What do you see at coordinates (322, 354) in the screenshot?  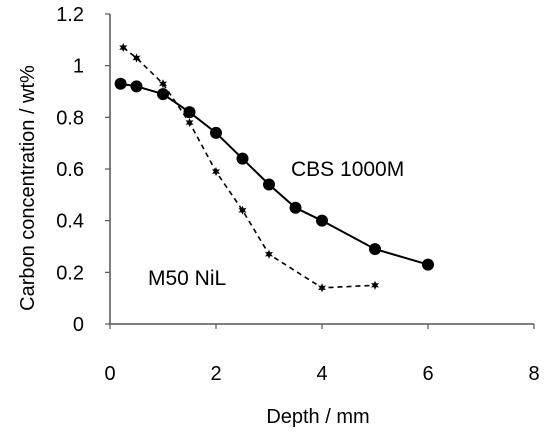 I see `x-axis-ticks: 0 2 4 6 8` at bounding box center [322, 354].